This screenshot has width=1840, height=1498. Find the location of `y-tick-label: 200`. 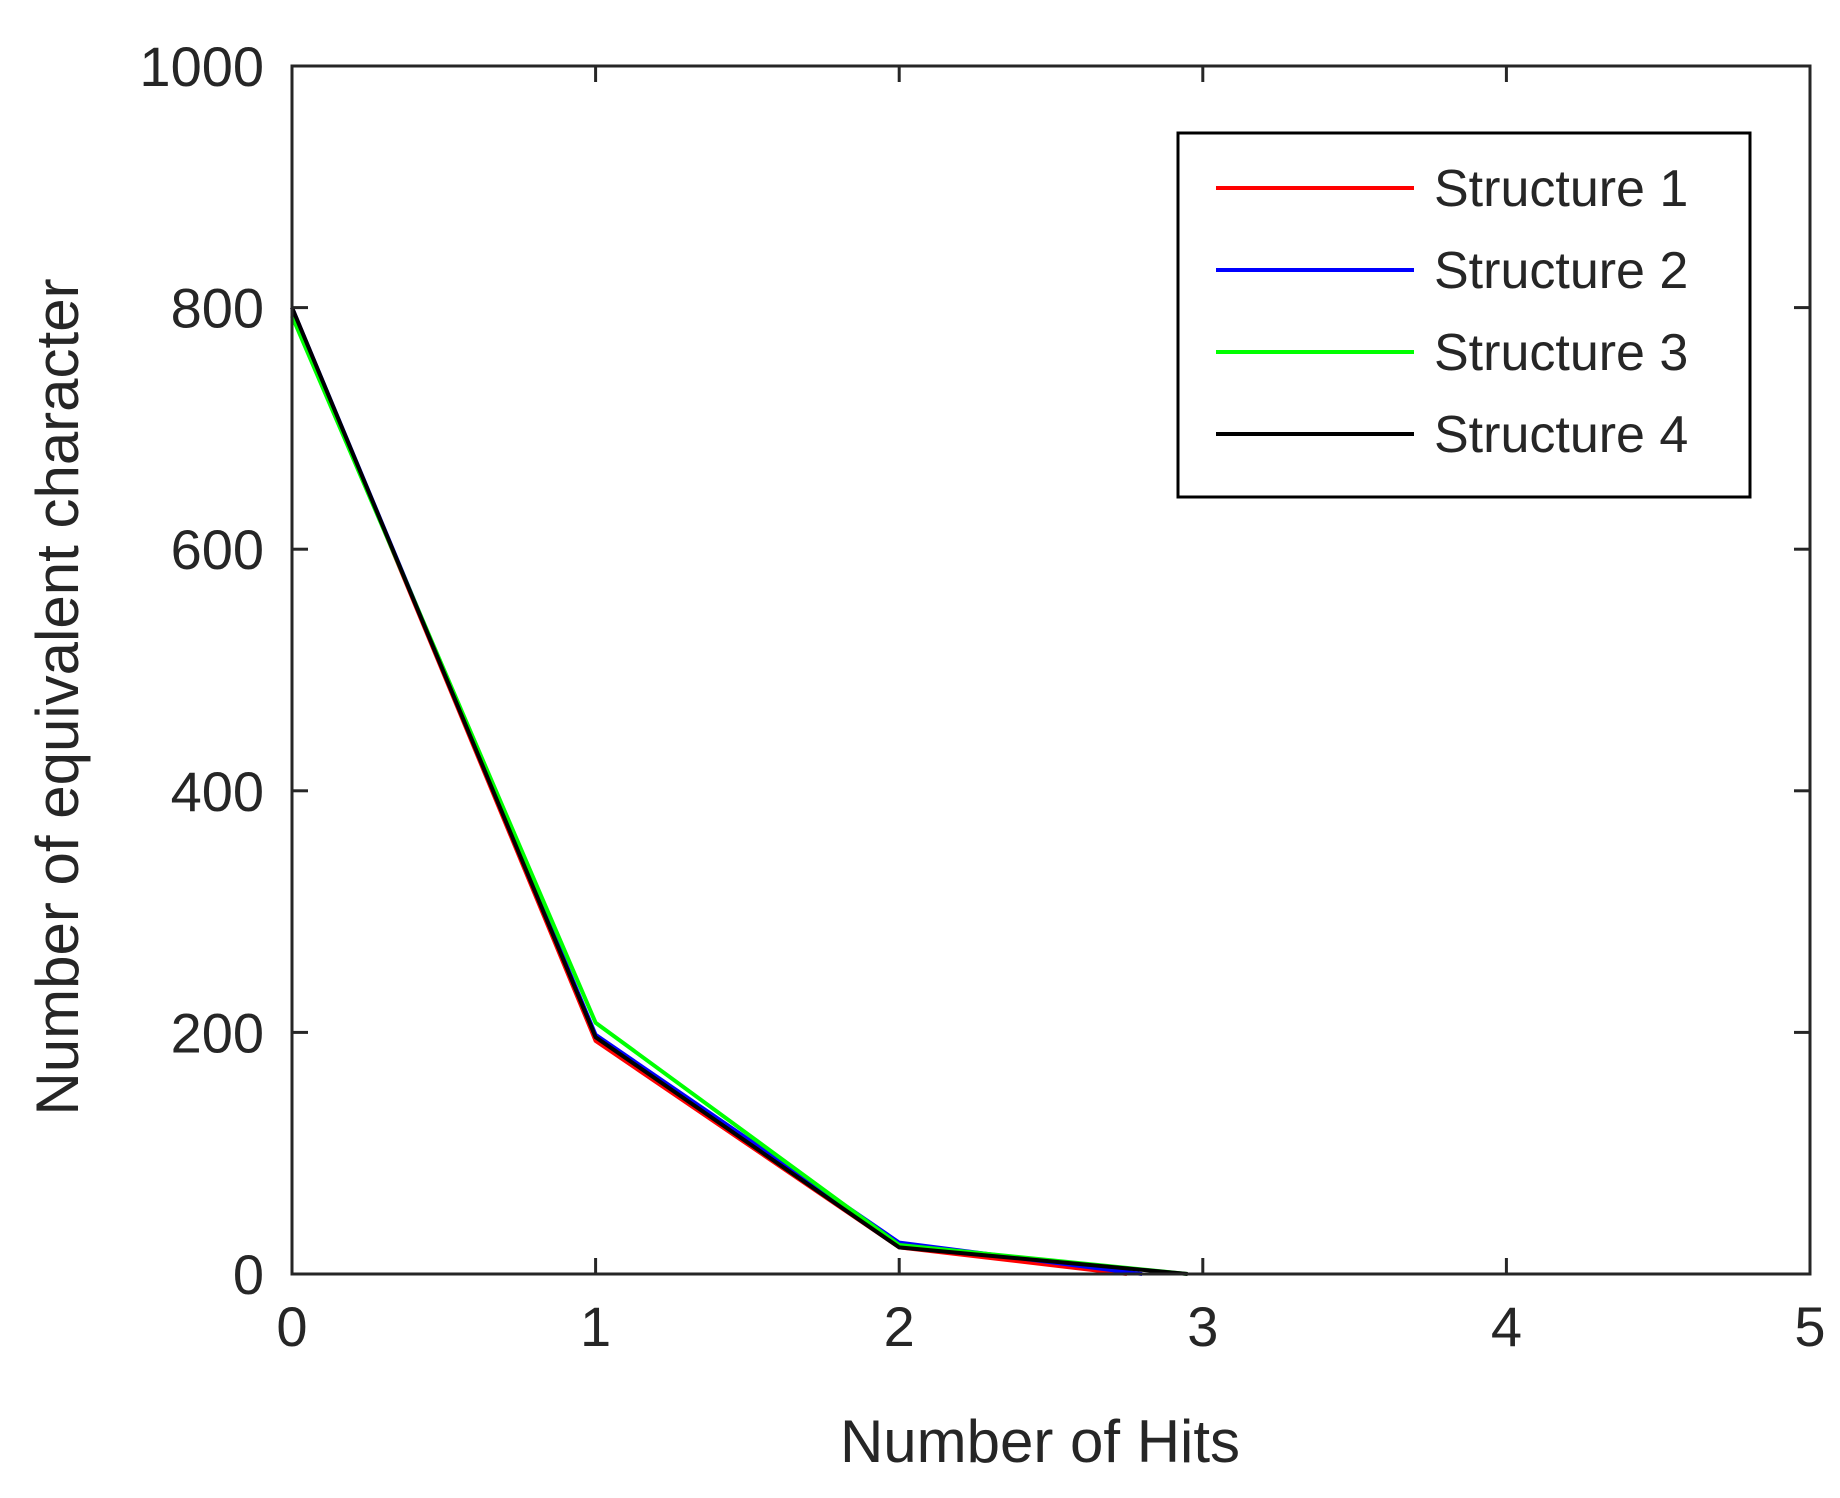

y-tick-label: 200 is located at coordinates (217, 1032).